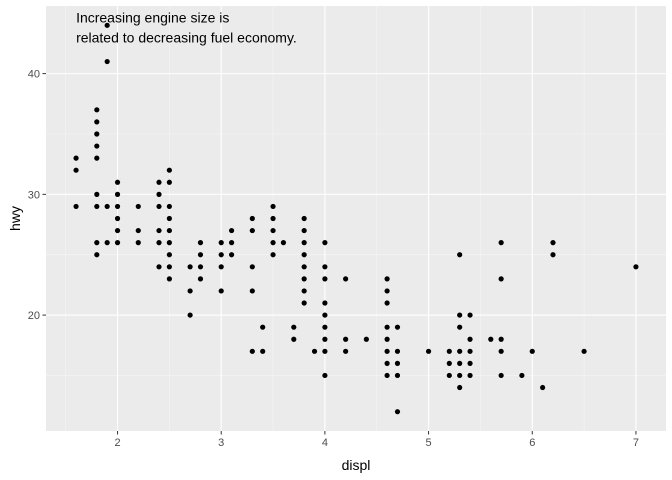  Describe the element at coordinates (429, 443) in the screenshot. I see `x-tick-label: 5` at that location.